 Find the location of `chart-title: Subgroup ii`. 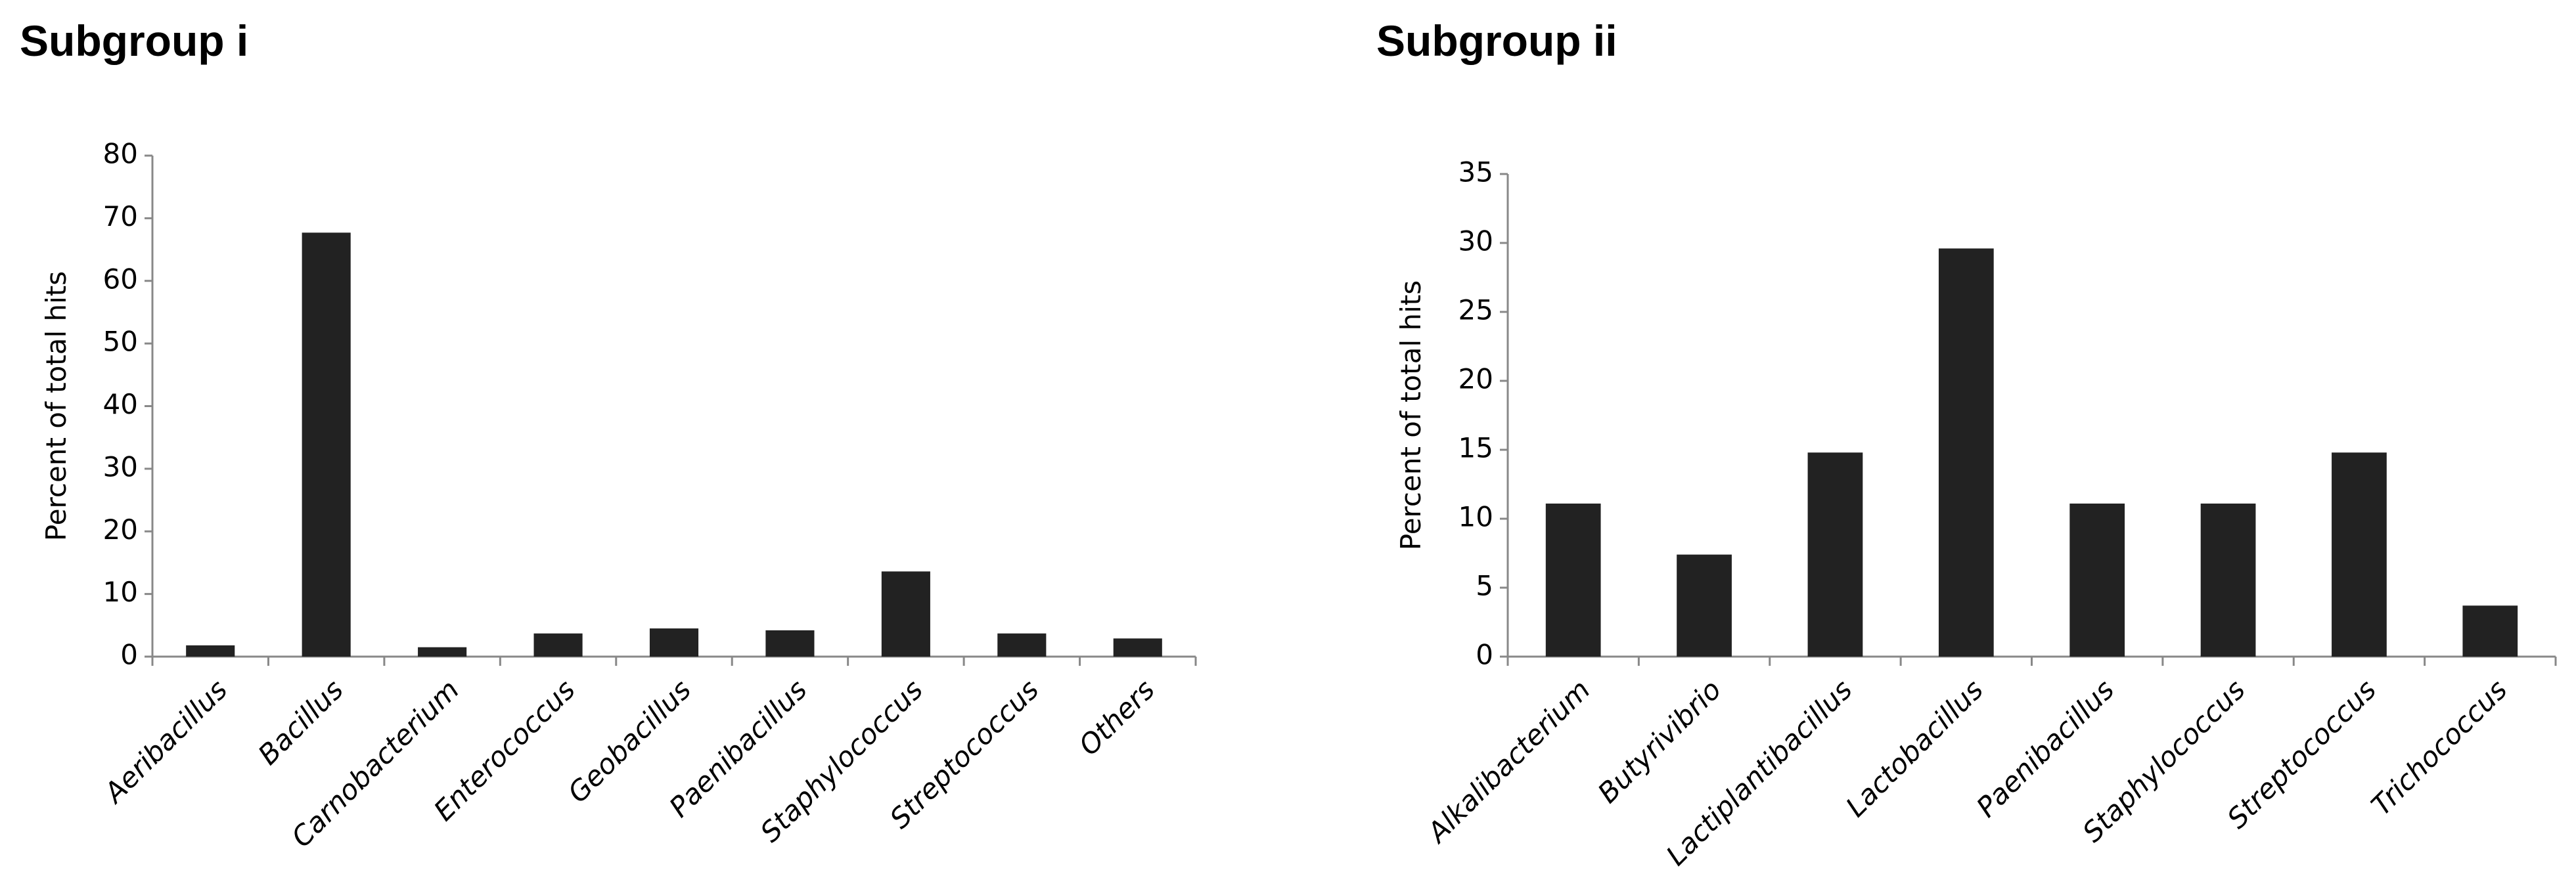

chart-title: Subgroup ii is located at coordinates (1496, 40).